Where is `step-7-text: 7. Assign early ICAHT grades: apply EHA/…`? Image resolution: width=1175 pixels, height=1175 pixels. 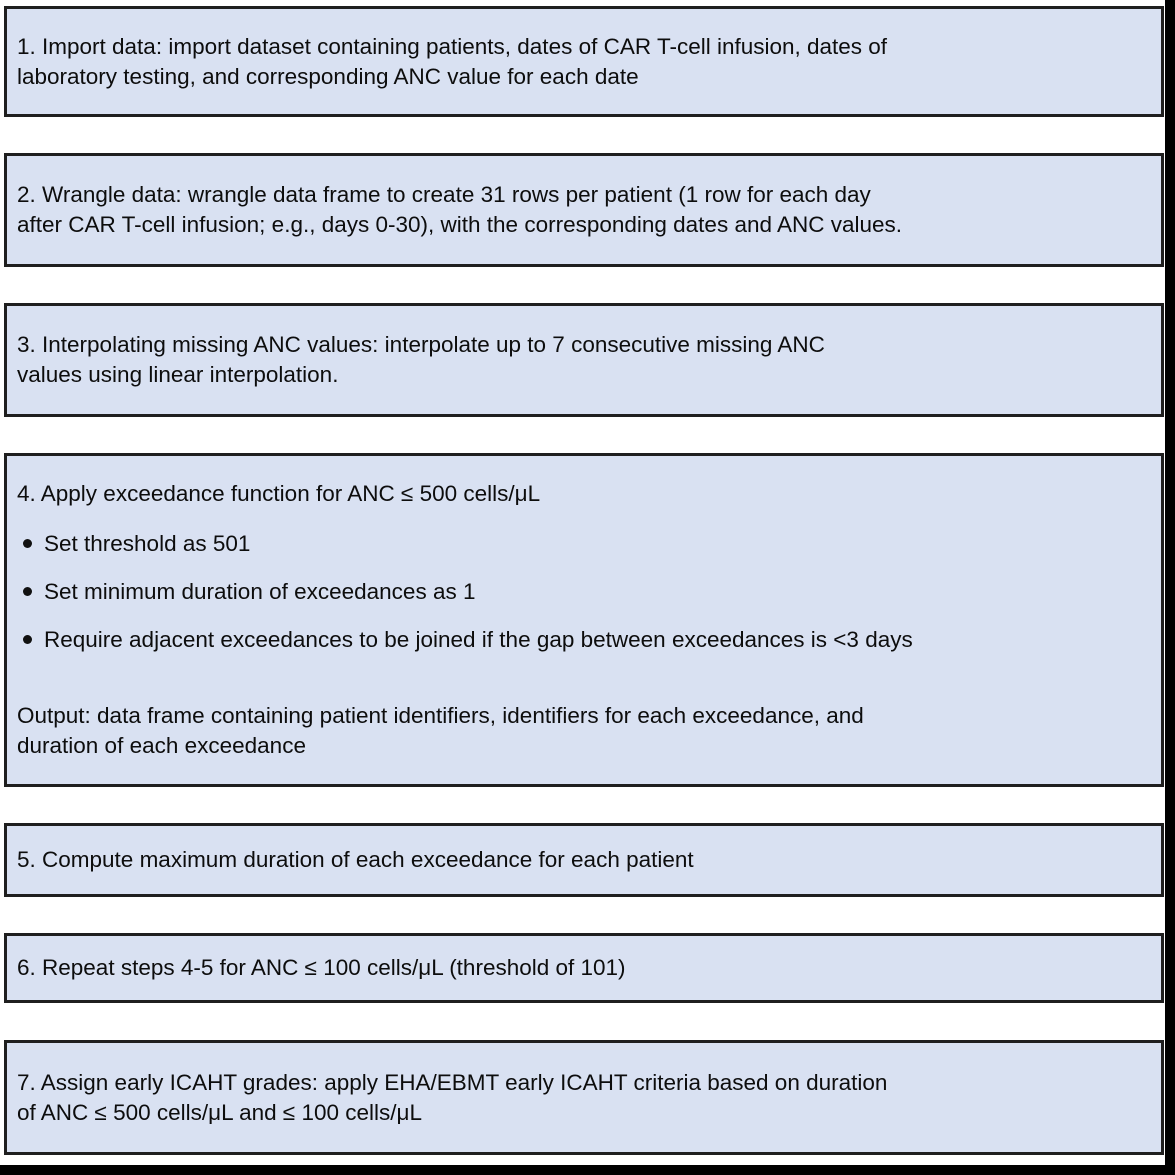
step-7-text: 7. Assign early ICAHT grades: apply EHA/… is located at coordinates (452, 1097).